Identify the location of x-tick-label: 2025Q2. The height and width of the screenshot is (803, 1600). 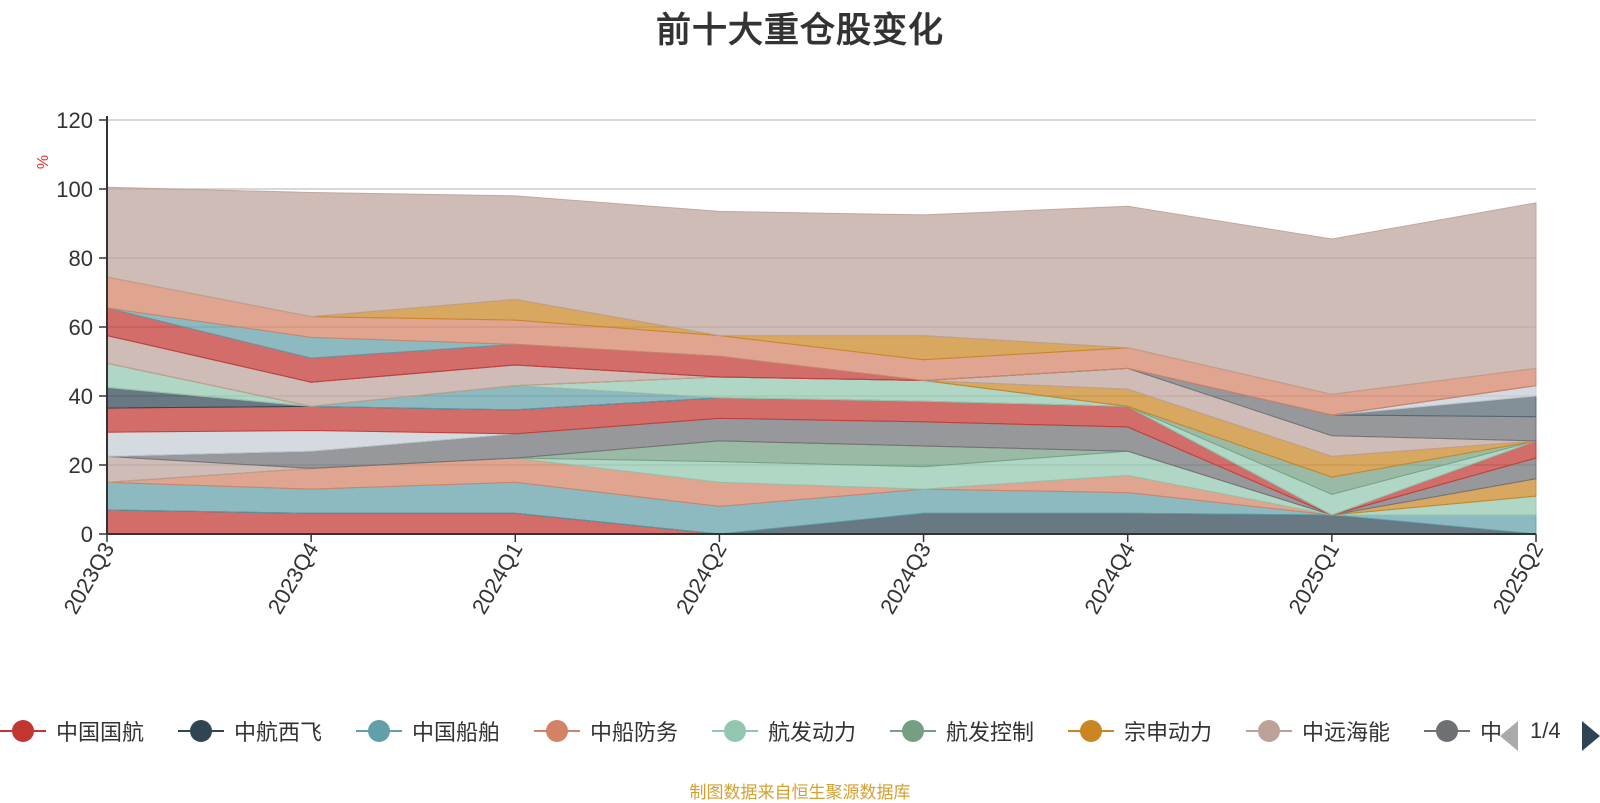
(1518, 578).